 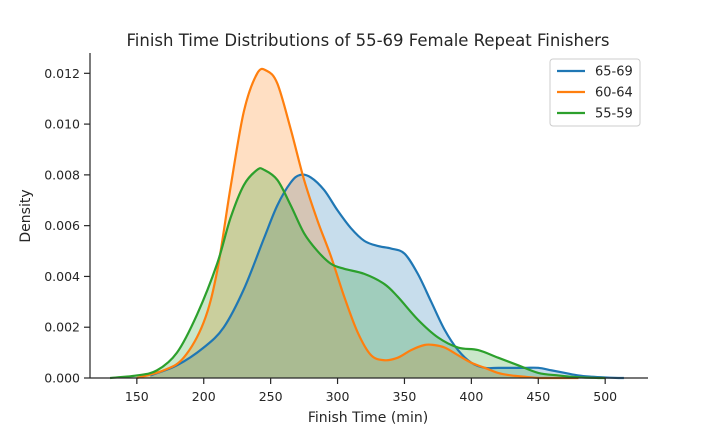 I want to click on y-tick-label: 0.002, so click(x=62, y=327).